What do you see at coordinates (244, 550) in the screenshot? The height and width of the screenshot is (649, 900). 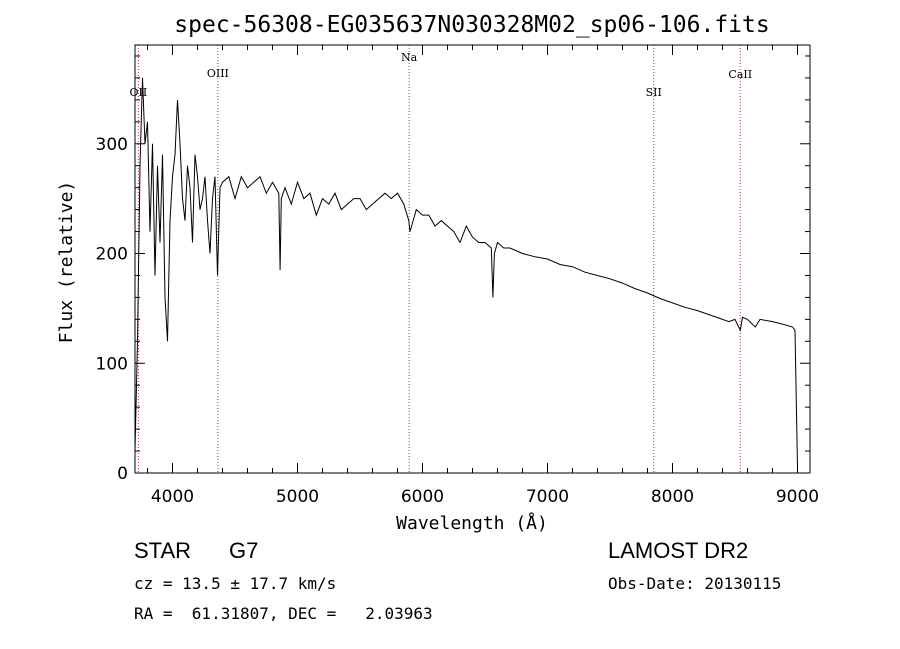 I see `subclass-label: G7` at bounding box center [244, 550].